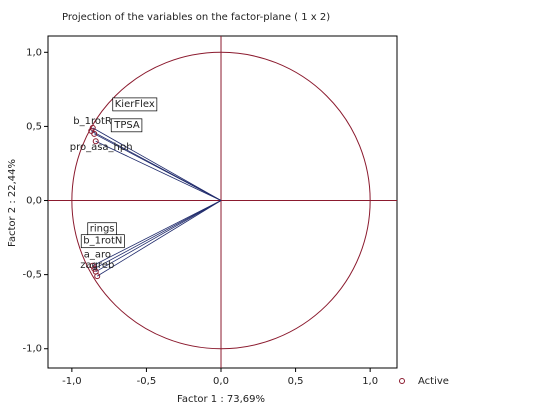 This screenshot has width=550, height=417. Describe the element at coordinates (221, 399) in the screenshot. I see `x-axis-title: Factor 1 : 73,69%` at that location.